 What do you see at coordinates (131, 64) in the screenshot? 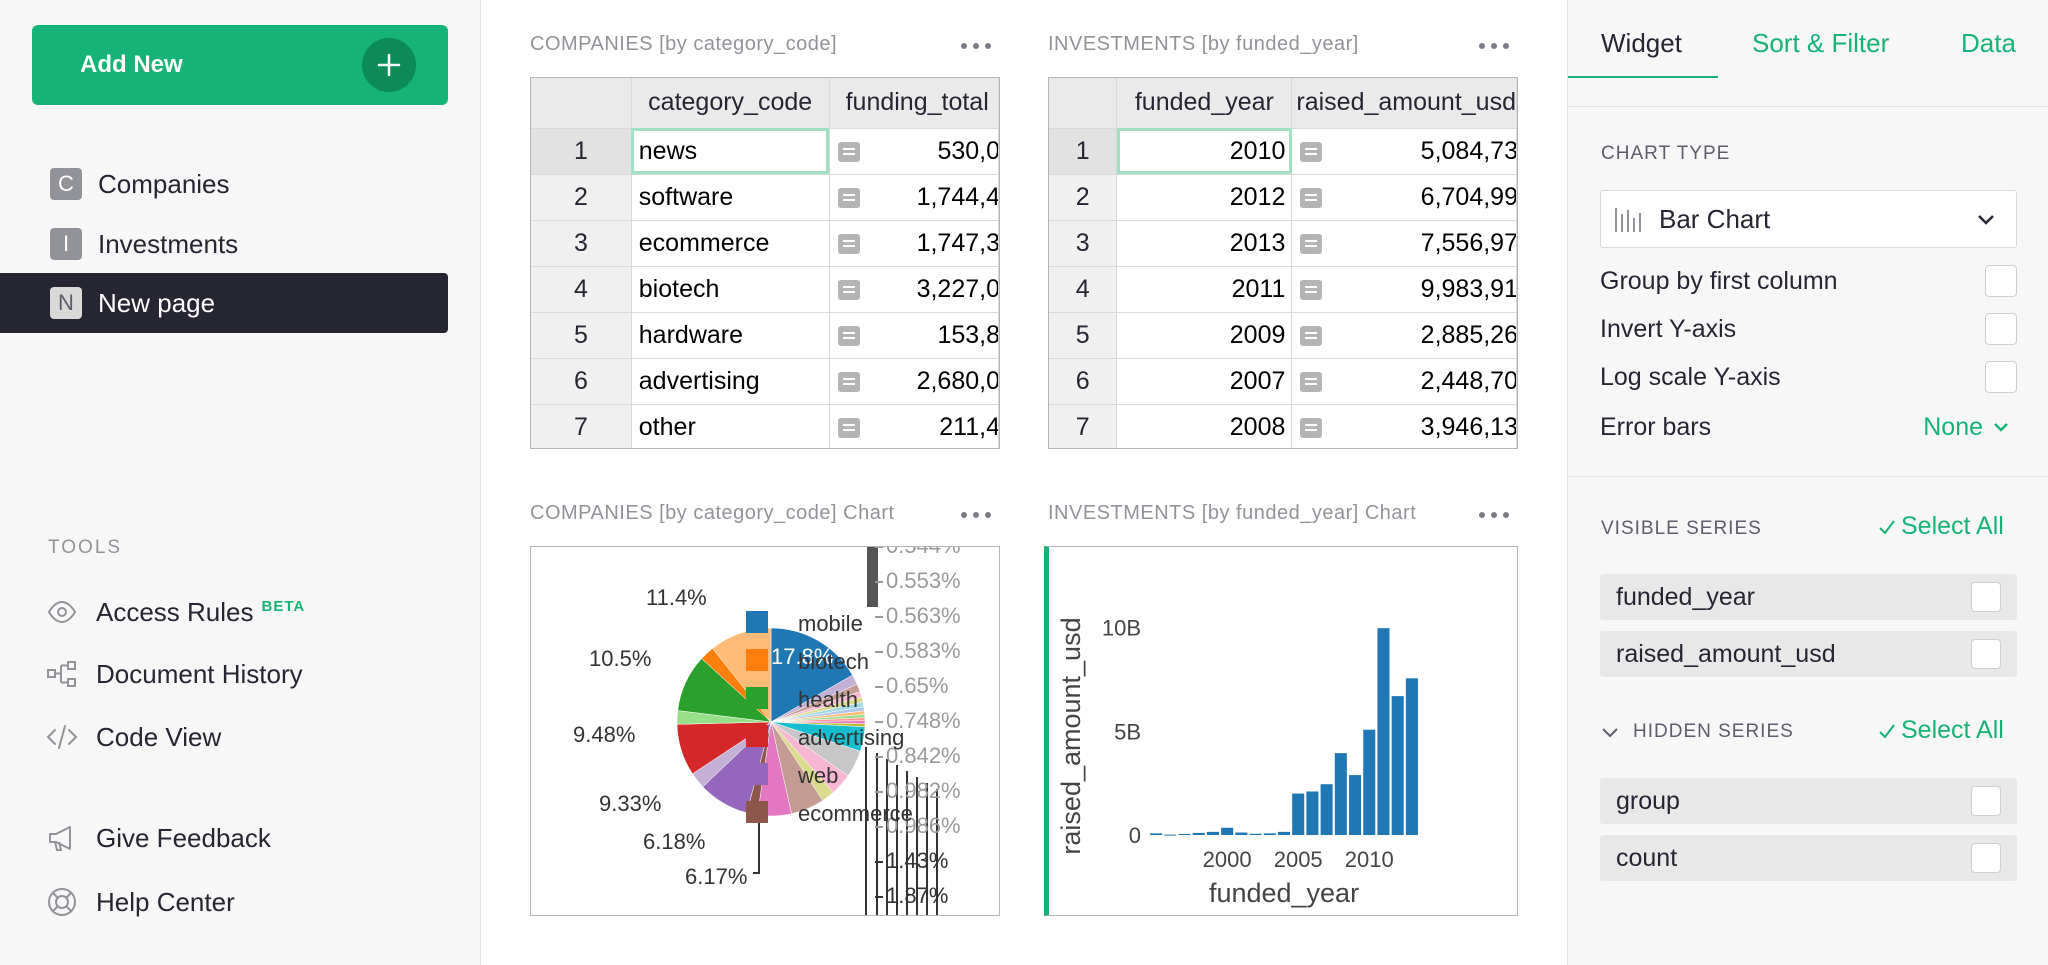
I see `add-new-label: Add New` at bounding box center [131, 64].